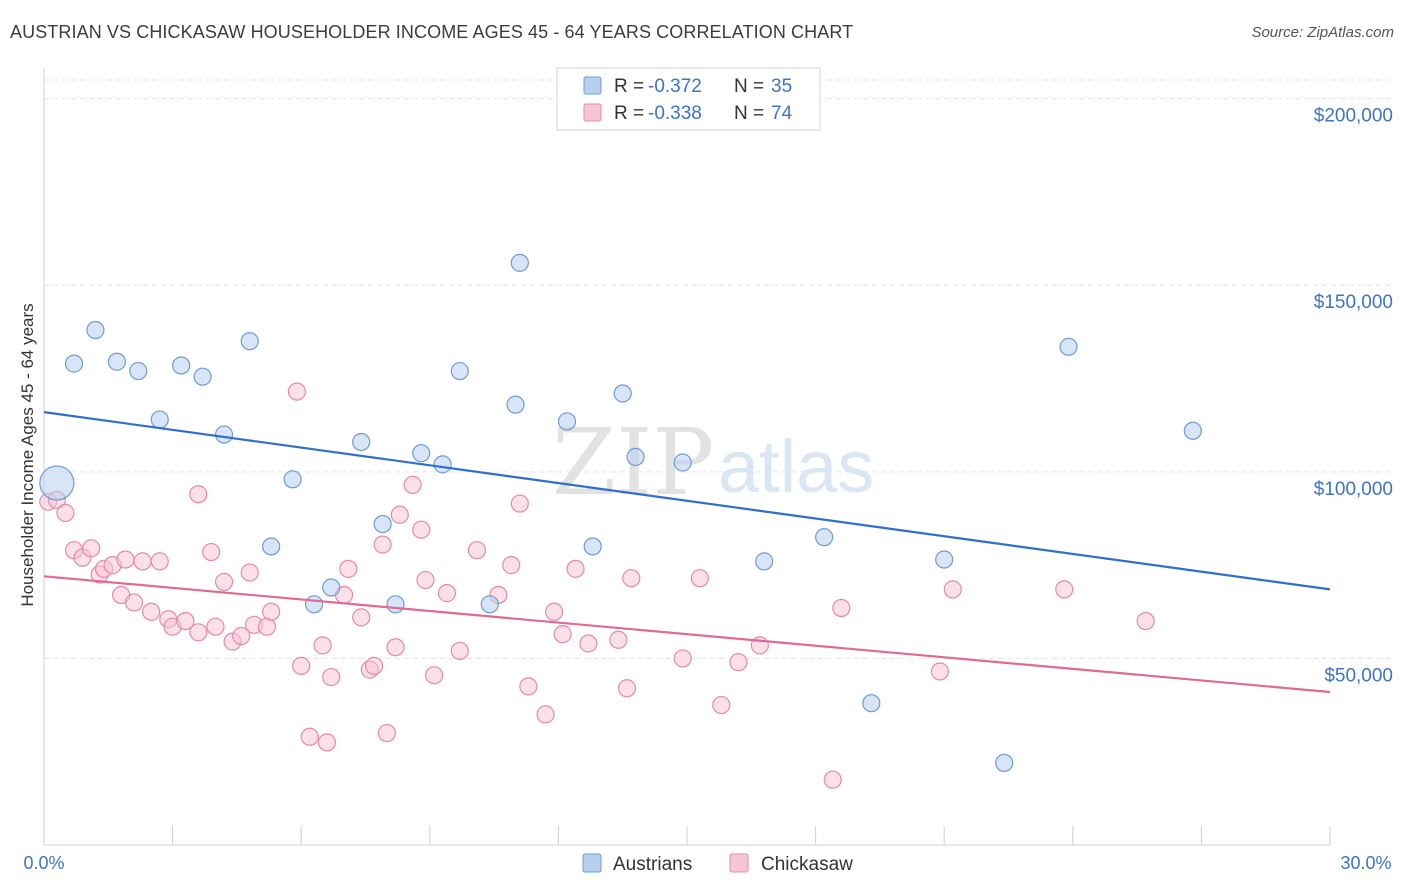 The height and width of the screenshot is (892, 1406). I want to click on legend-swatch-chickasaw, so click(592, 112).